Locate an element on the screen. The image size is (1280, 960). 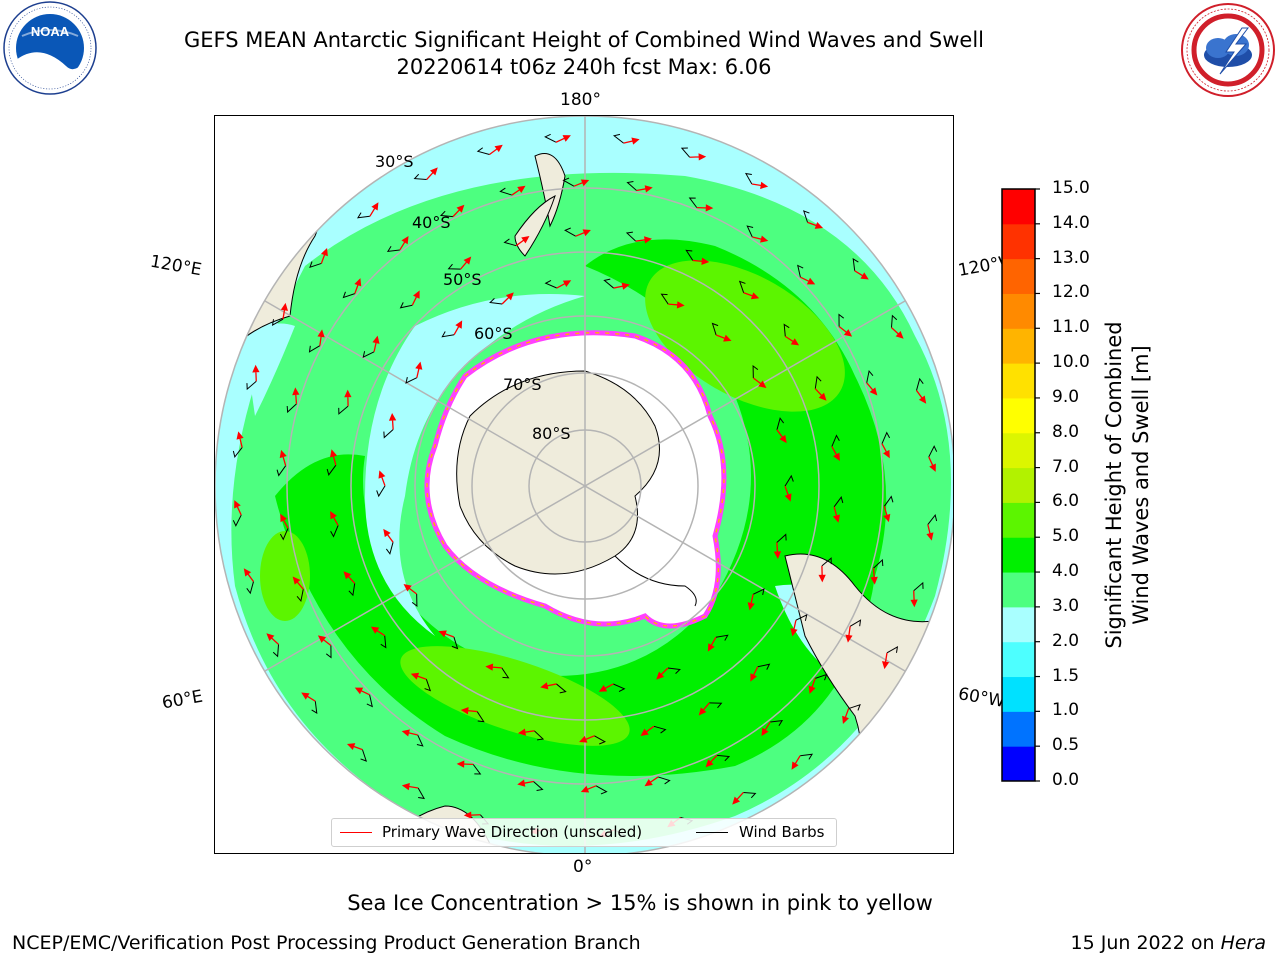
colorbar-tick-label: 9.0 is located at coordinates (1066, 396).